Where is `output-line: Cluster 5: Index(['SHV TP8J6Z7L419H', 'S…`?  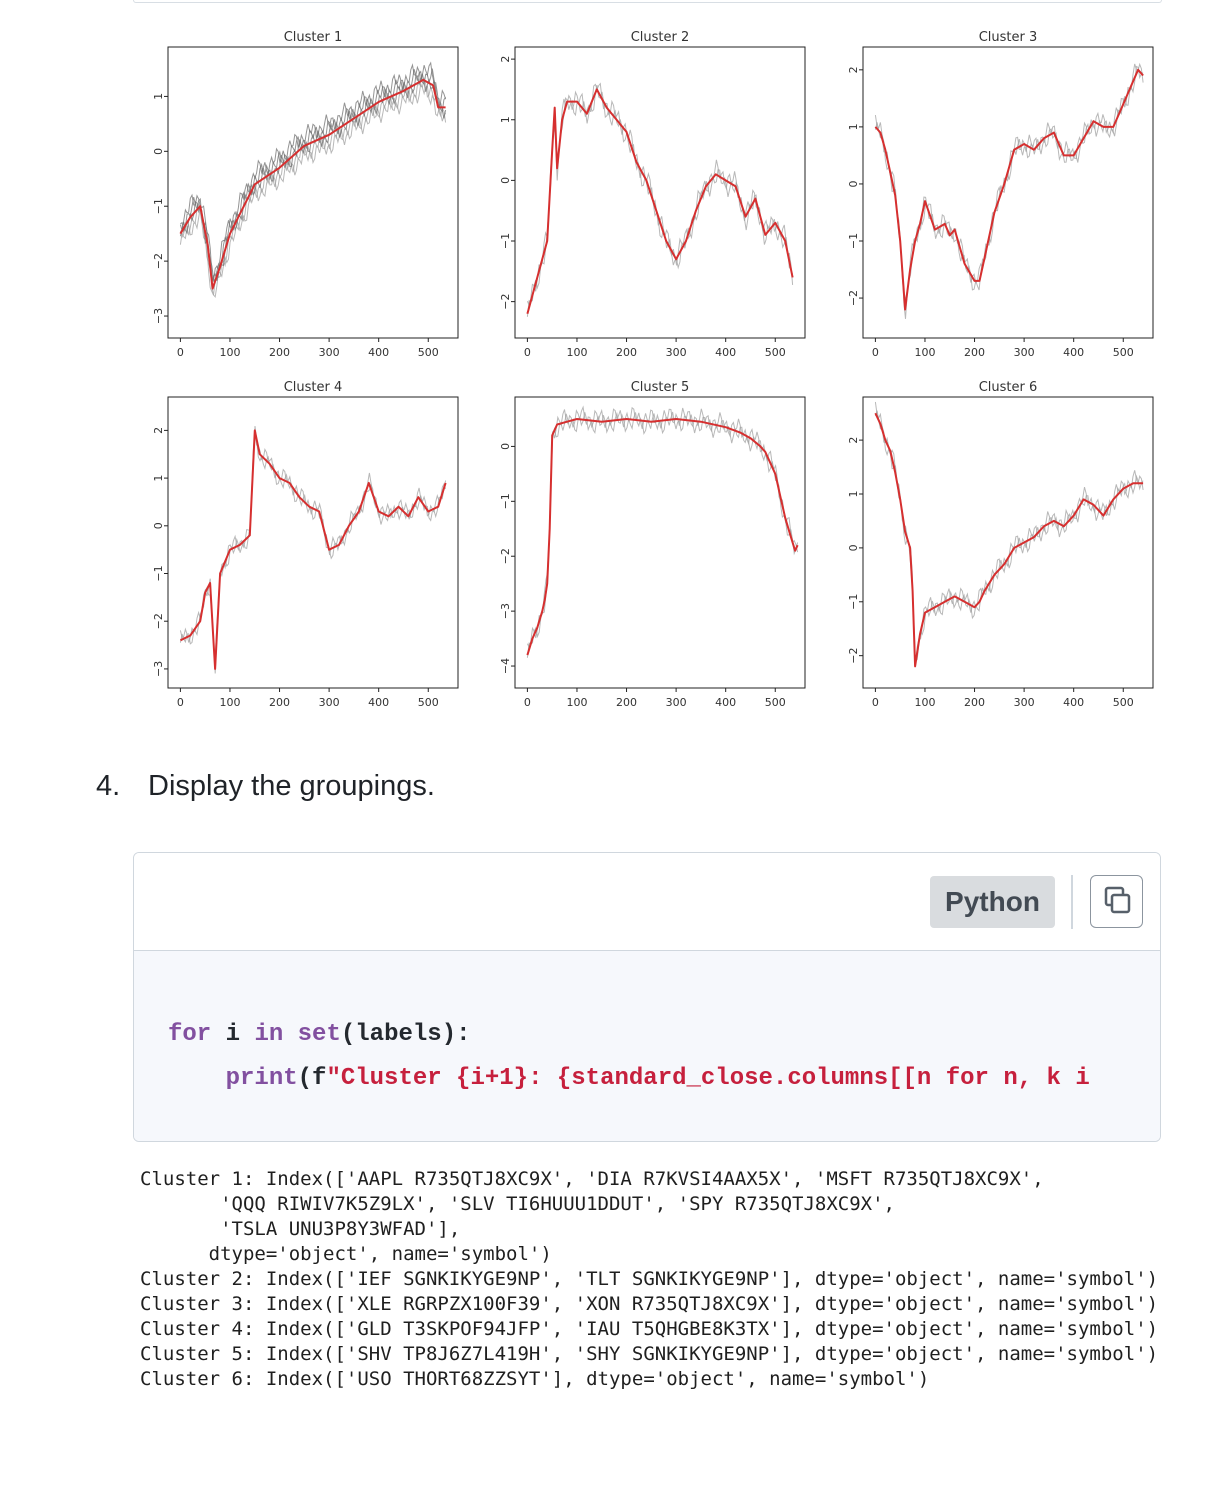
output-line: Cluster 5: Index(['SHV TP8J6Z7L419H', 'S… is located at coordinates (649, 1354).